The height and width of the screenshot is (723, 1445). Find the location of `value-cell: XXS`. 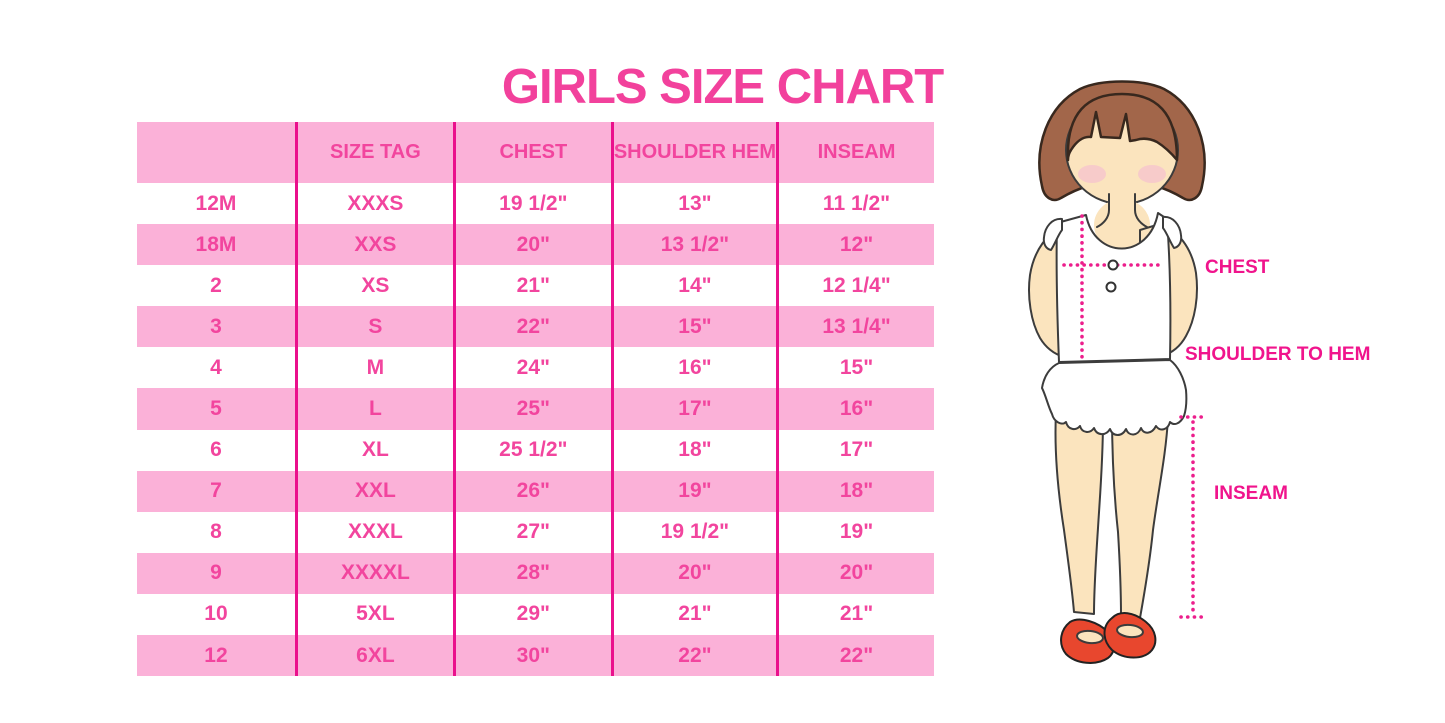

value-cell: XXS is located at coordinates (373, 245).